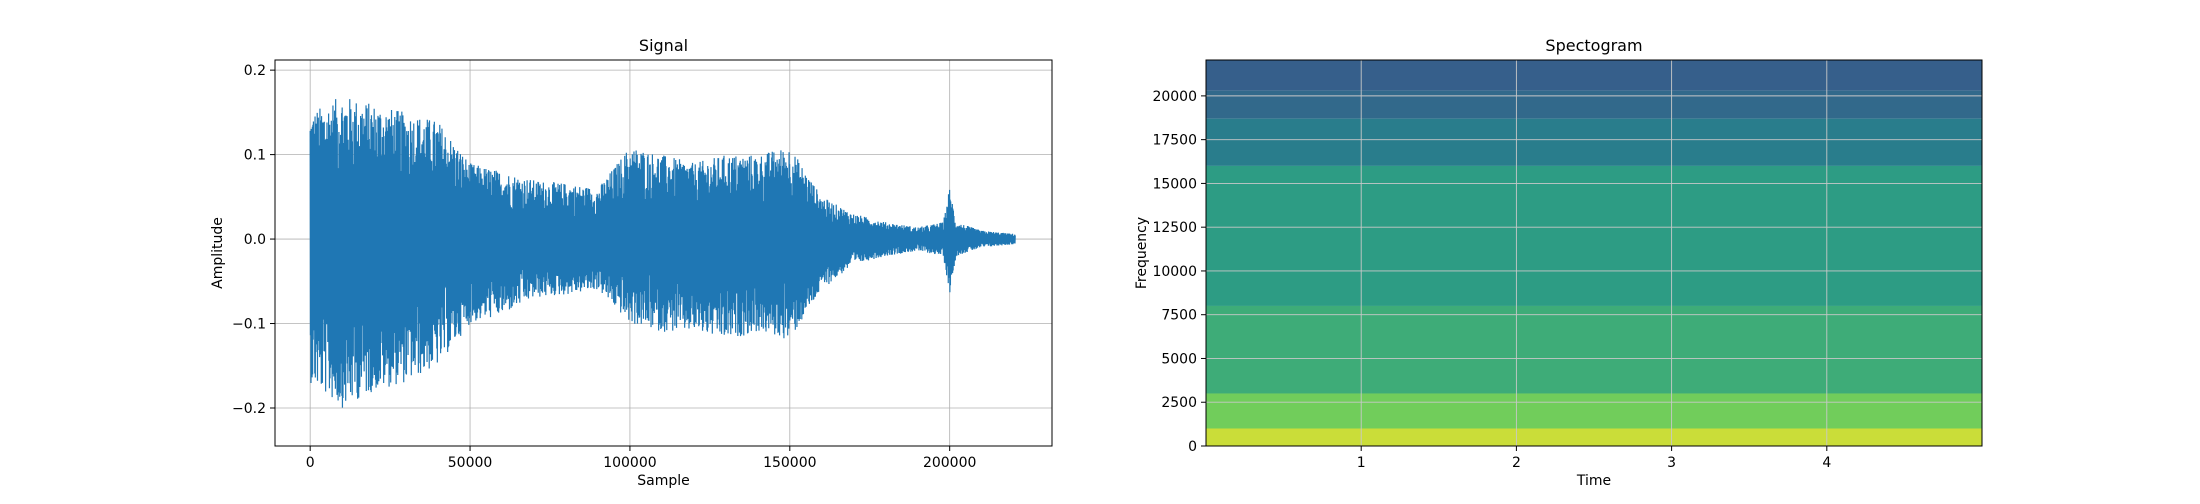 This screenshot has width=2200, height=504. Describe the element at coordinates (1174, 272) in the screenshot. I see `spectrogram-y-tick-label: 10000` at that location.